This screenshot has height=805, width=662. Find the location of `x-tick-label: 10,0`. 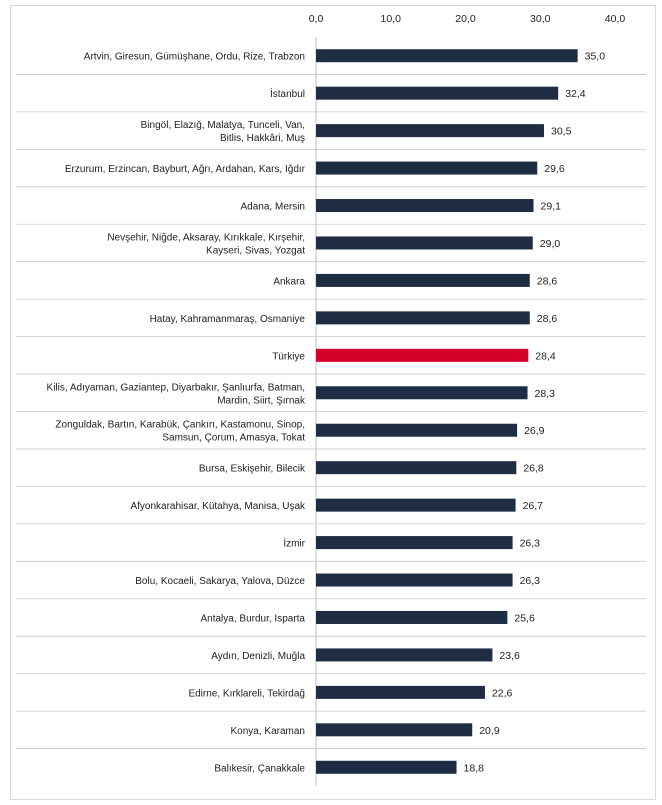

x-tick-label: 10,0 is located at coordinates (391, 19).